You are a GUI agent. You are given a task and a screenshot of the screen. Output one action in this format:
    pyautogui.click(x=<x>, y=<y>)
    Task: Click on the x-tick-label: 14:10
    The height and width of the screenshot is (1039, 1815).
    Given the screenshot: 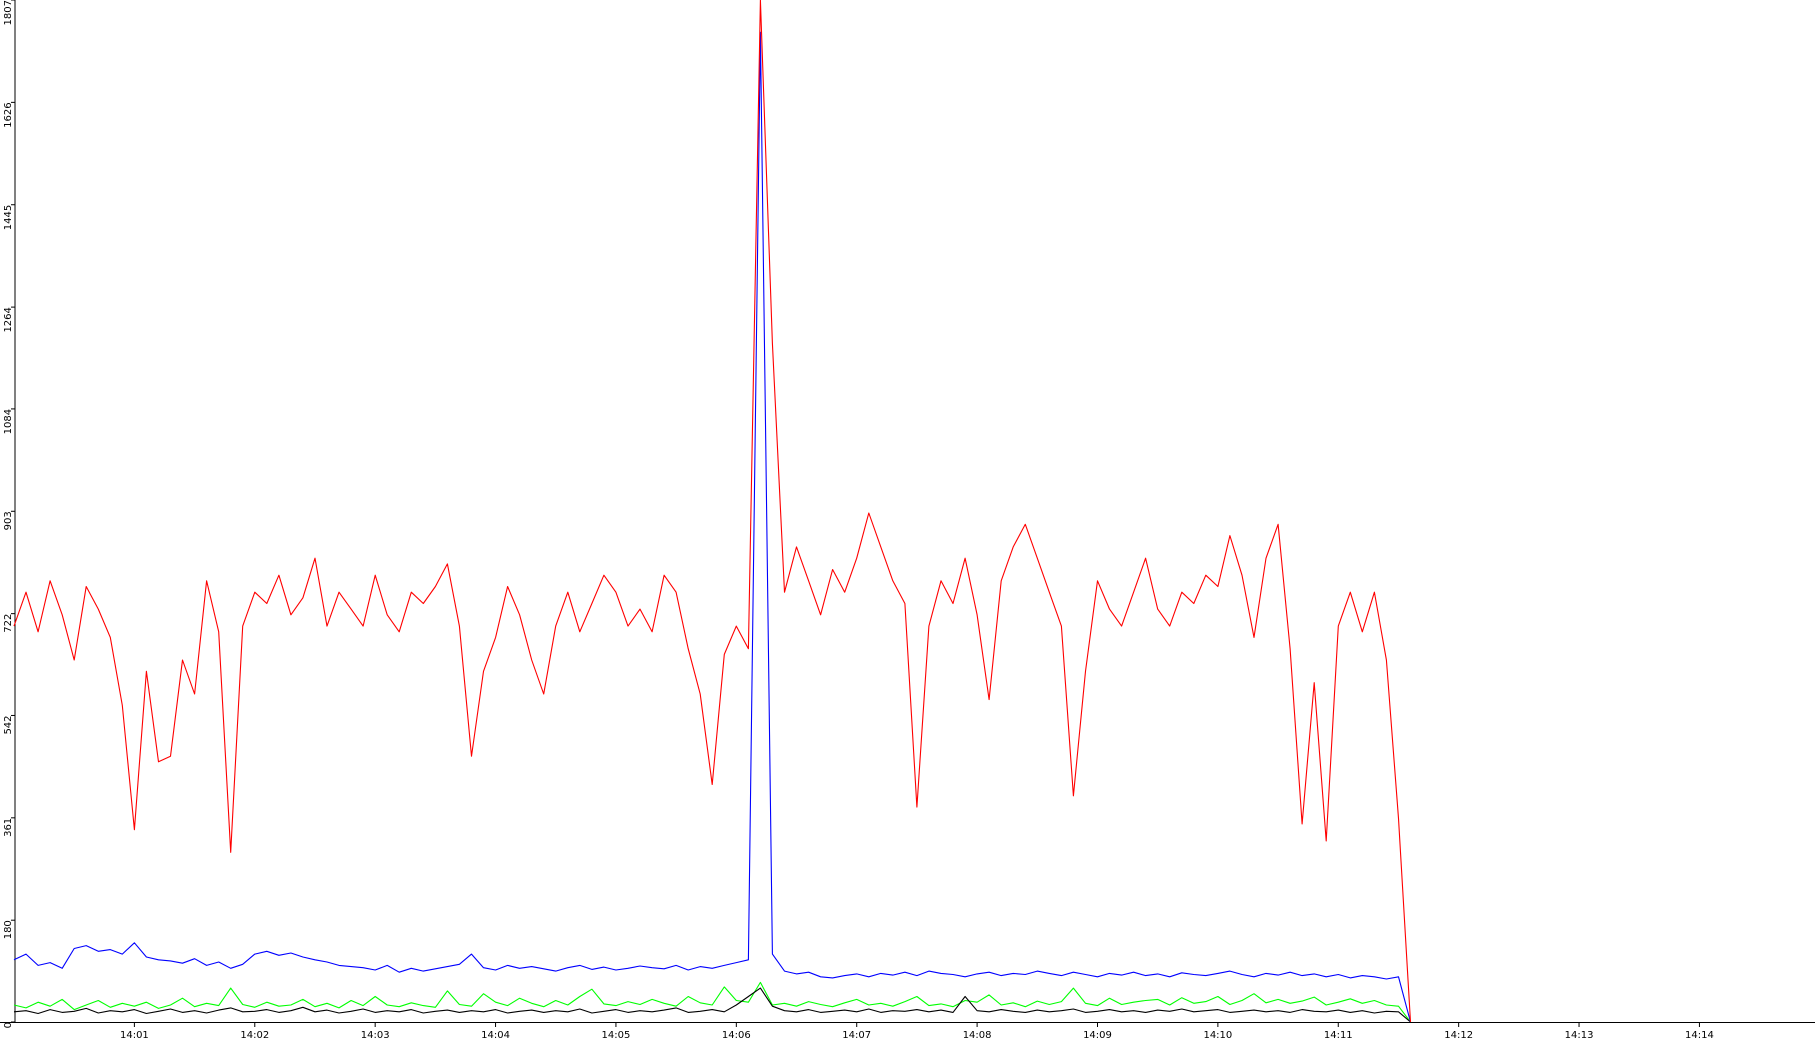 What is the action you would take?
    pyautogui.click(x=1217, y=1034)
    